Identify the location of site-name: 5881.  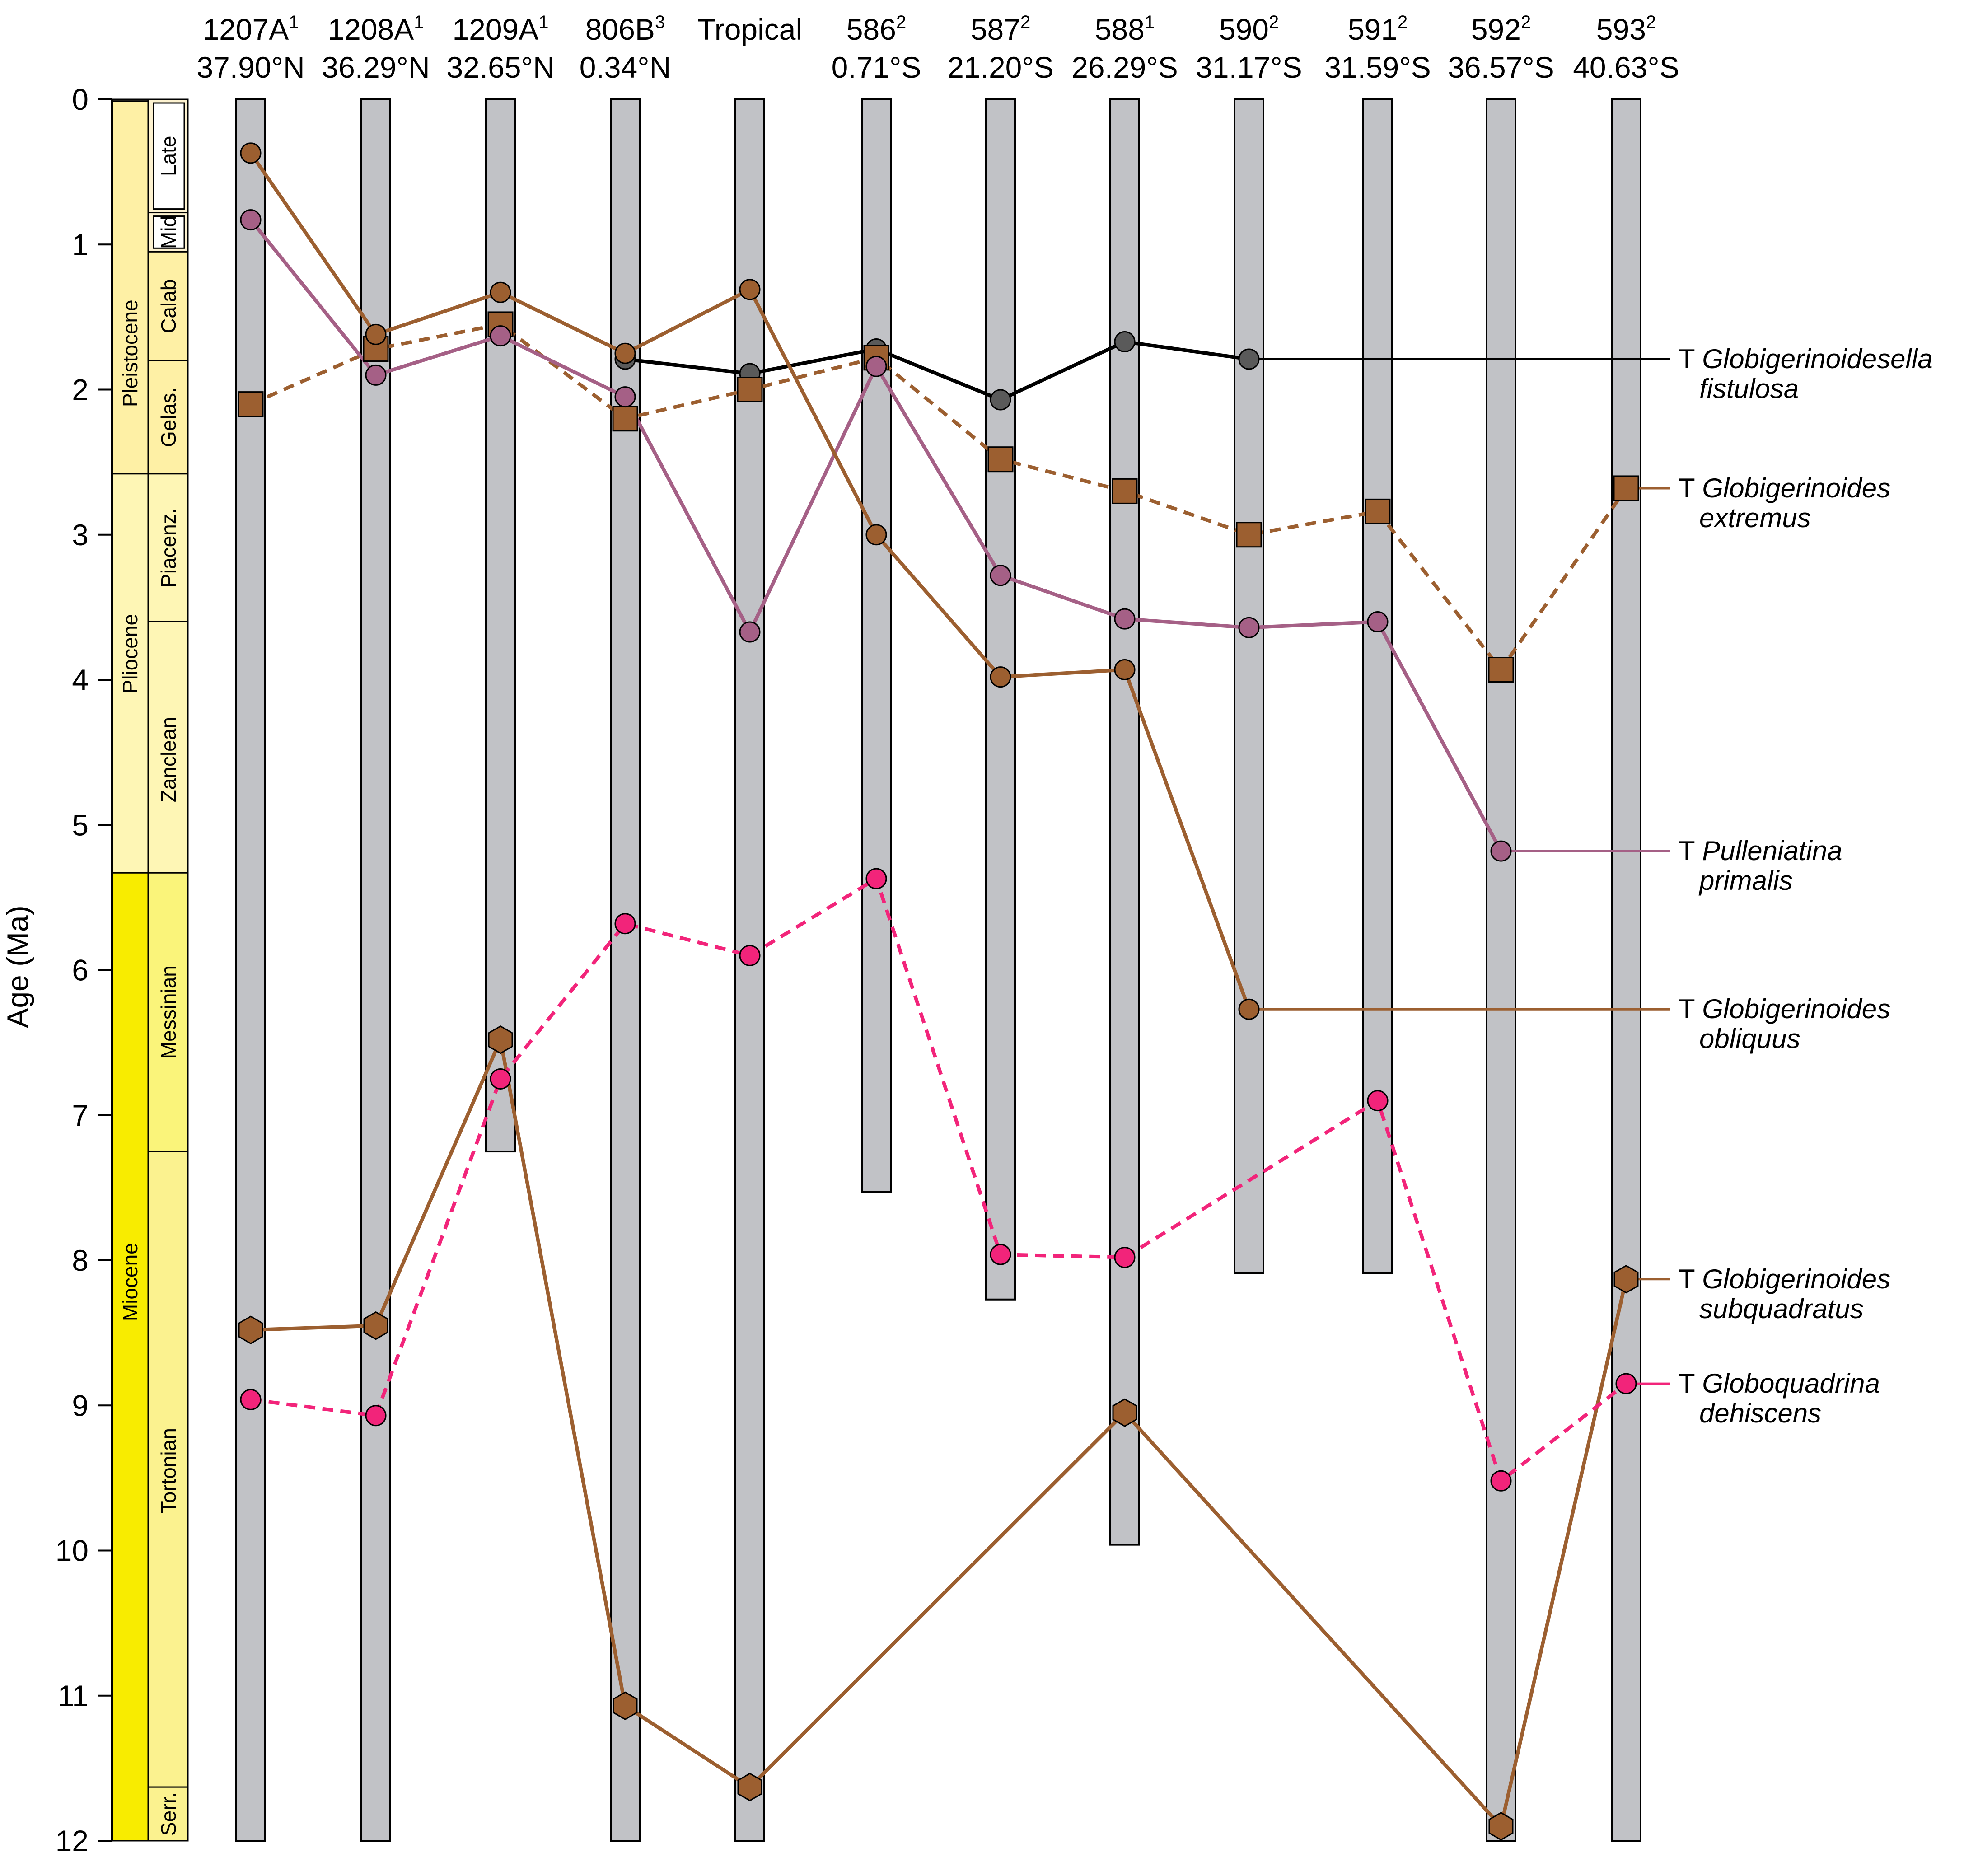
(1125, 29).